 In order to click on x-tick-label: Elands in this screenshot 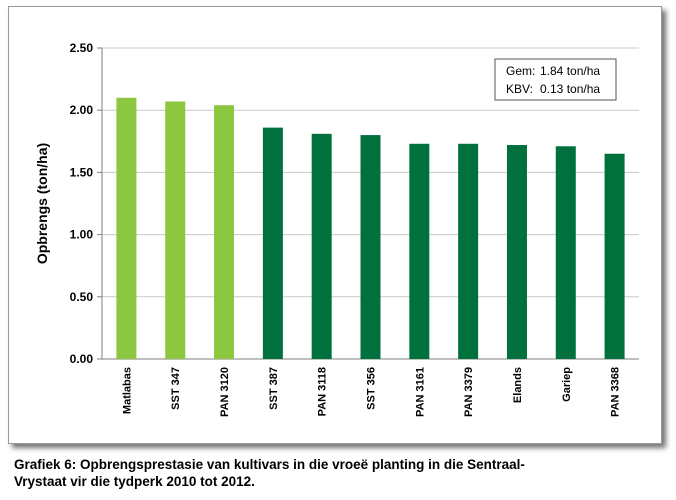, I will do `click(518, 385)`.